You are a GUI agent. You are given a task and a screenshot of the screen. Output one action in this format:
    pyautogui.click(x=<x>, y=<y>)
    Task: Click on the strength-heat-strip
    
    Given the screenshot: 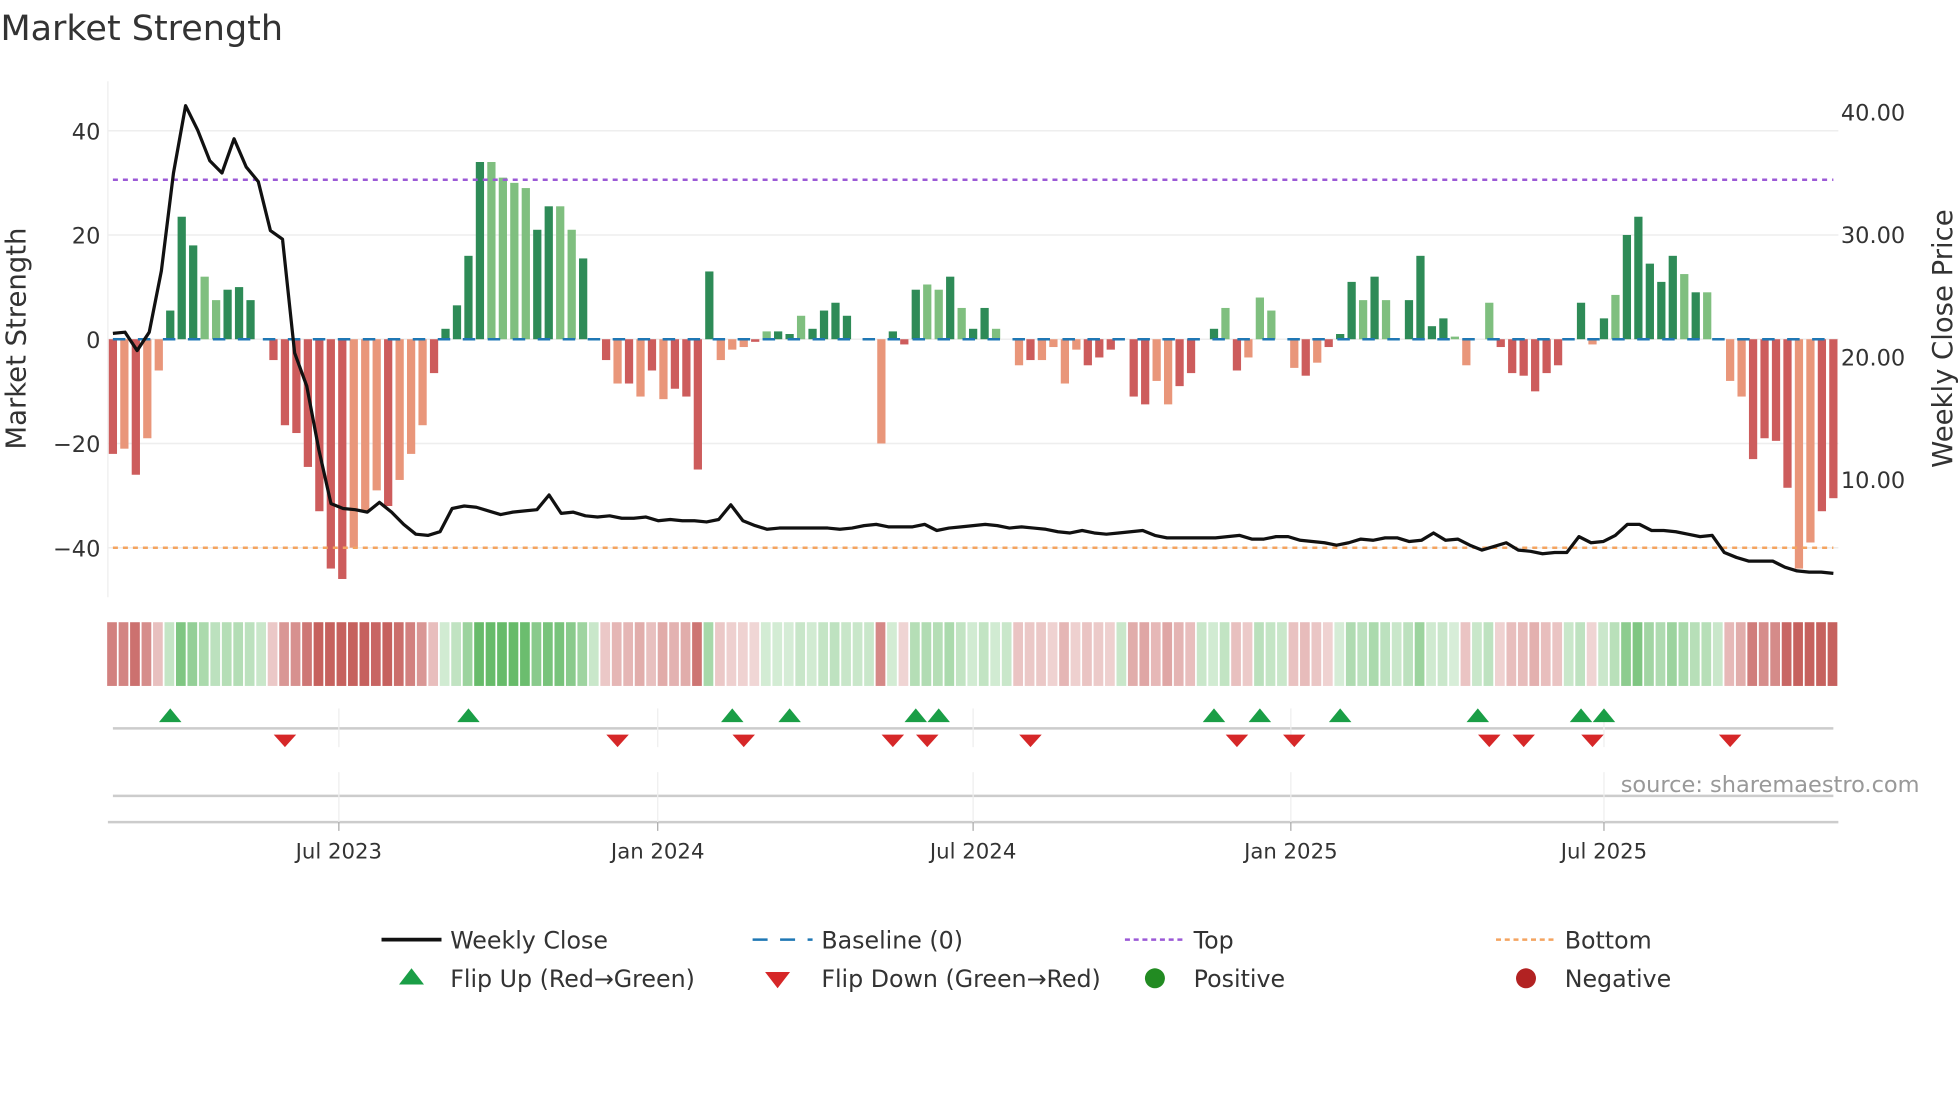 What is the action you would take?
    pyautogui.click(x=972, y=654)
    